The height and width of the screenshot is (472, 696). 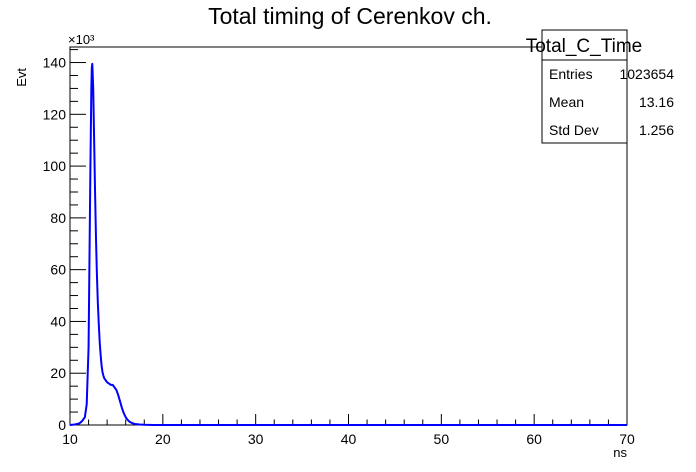 I want to click on x-tick-label: 60, so click(x=534, y=439).